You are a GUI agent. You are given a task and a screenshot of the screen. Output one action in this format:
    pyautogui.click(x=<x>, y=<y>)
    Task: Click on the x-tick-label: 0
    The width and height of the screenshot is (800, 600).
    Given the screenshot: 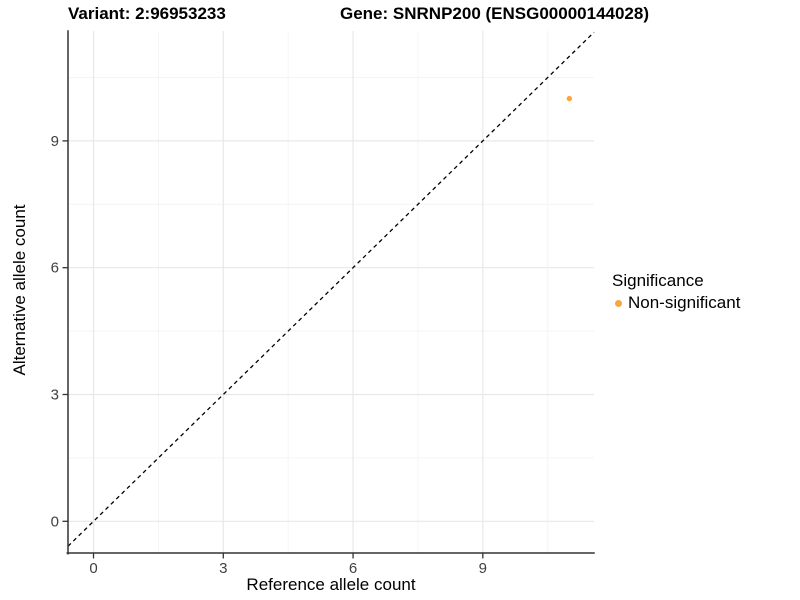 What is the action you would take?
    pyautogui.click(x=93, y=568)
    